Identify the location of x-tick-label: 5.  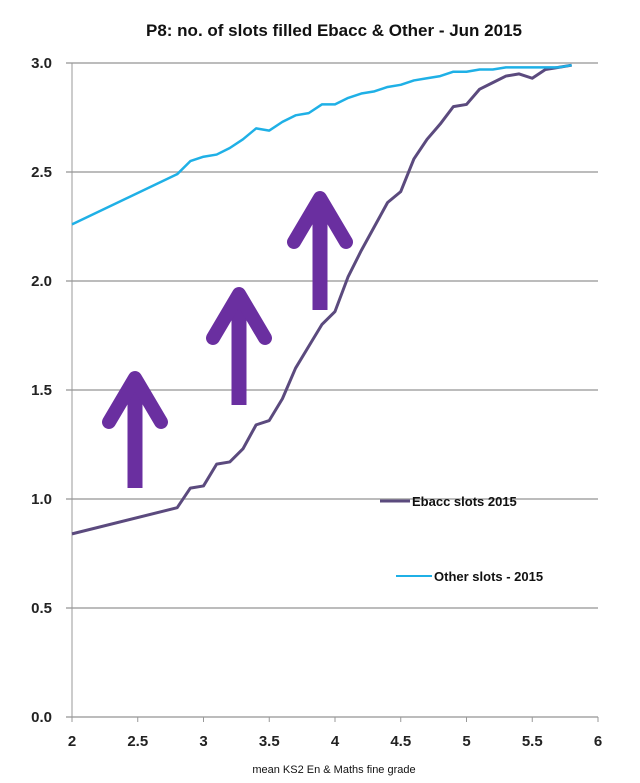
(466, 741).